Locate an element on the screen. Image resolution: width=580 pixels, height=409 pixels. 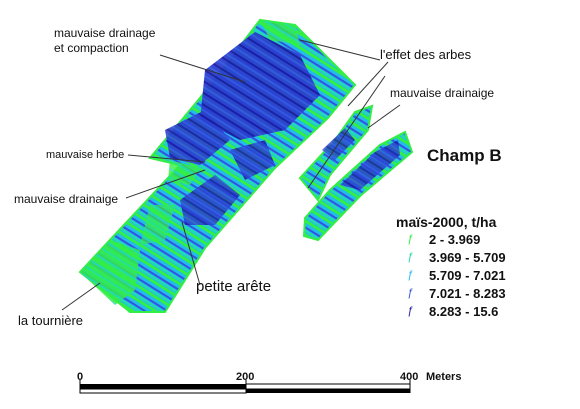
scale-tick-200: 200 is located at coordinates (245, 377).